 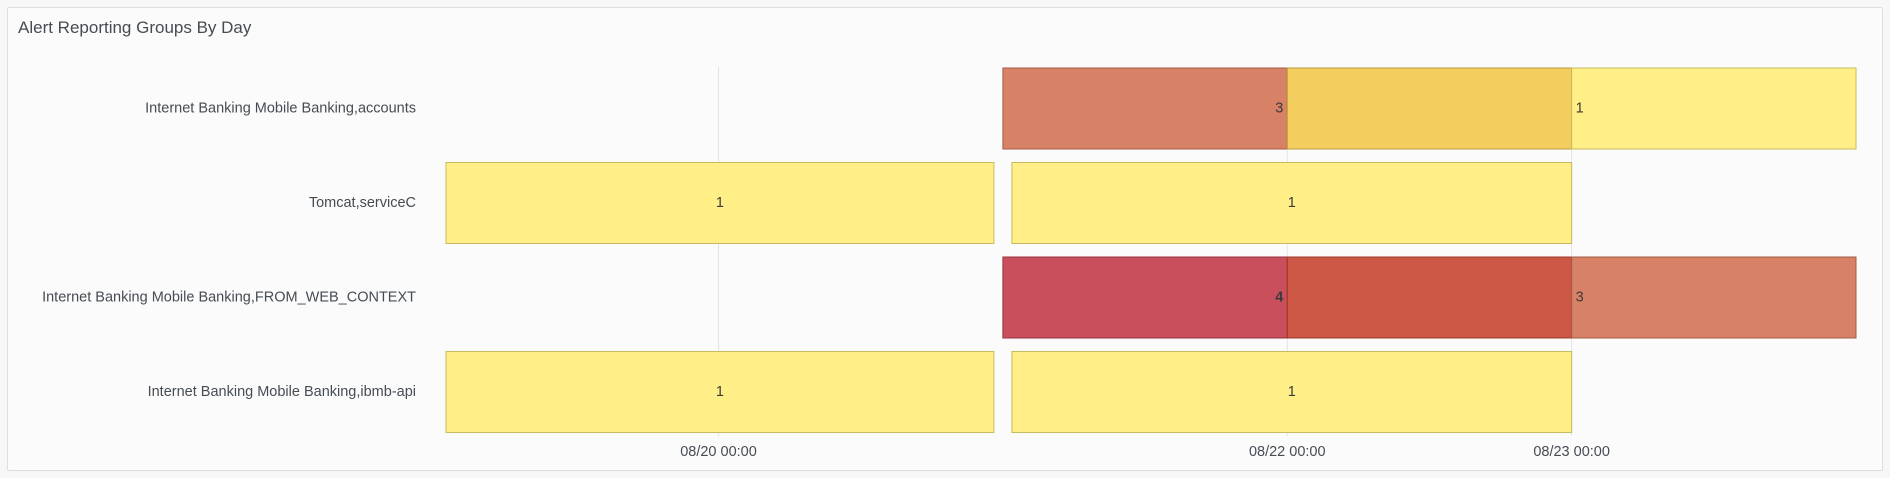 What do you see at coordinates (1279, 297) in the screenshot?
I see `bar-value-label: 4` at bounding box center [1279, 297].